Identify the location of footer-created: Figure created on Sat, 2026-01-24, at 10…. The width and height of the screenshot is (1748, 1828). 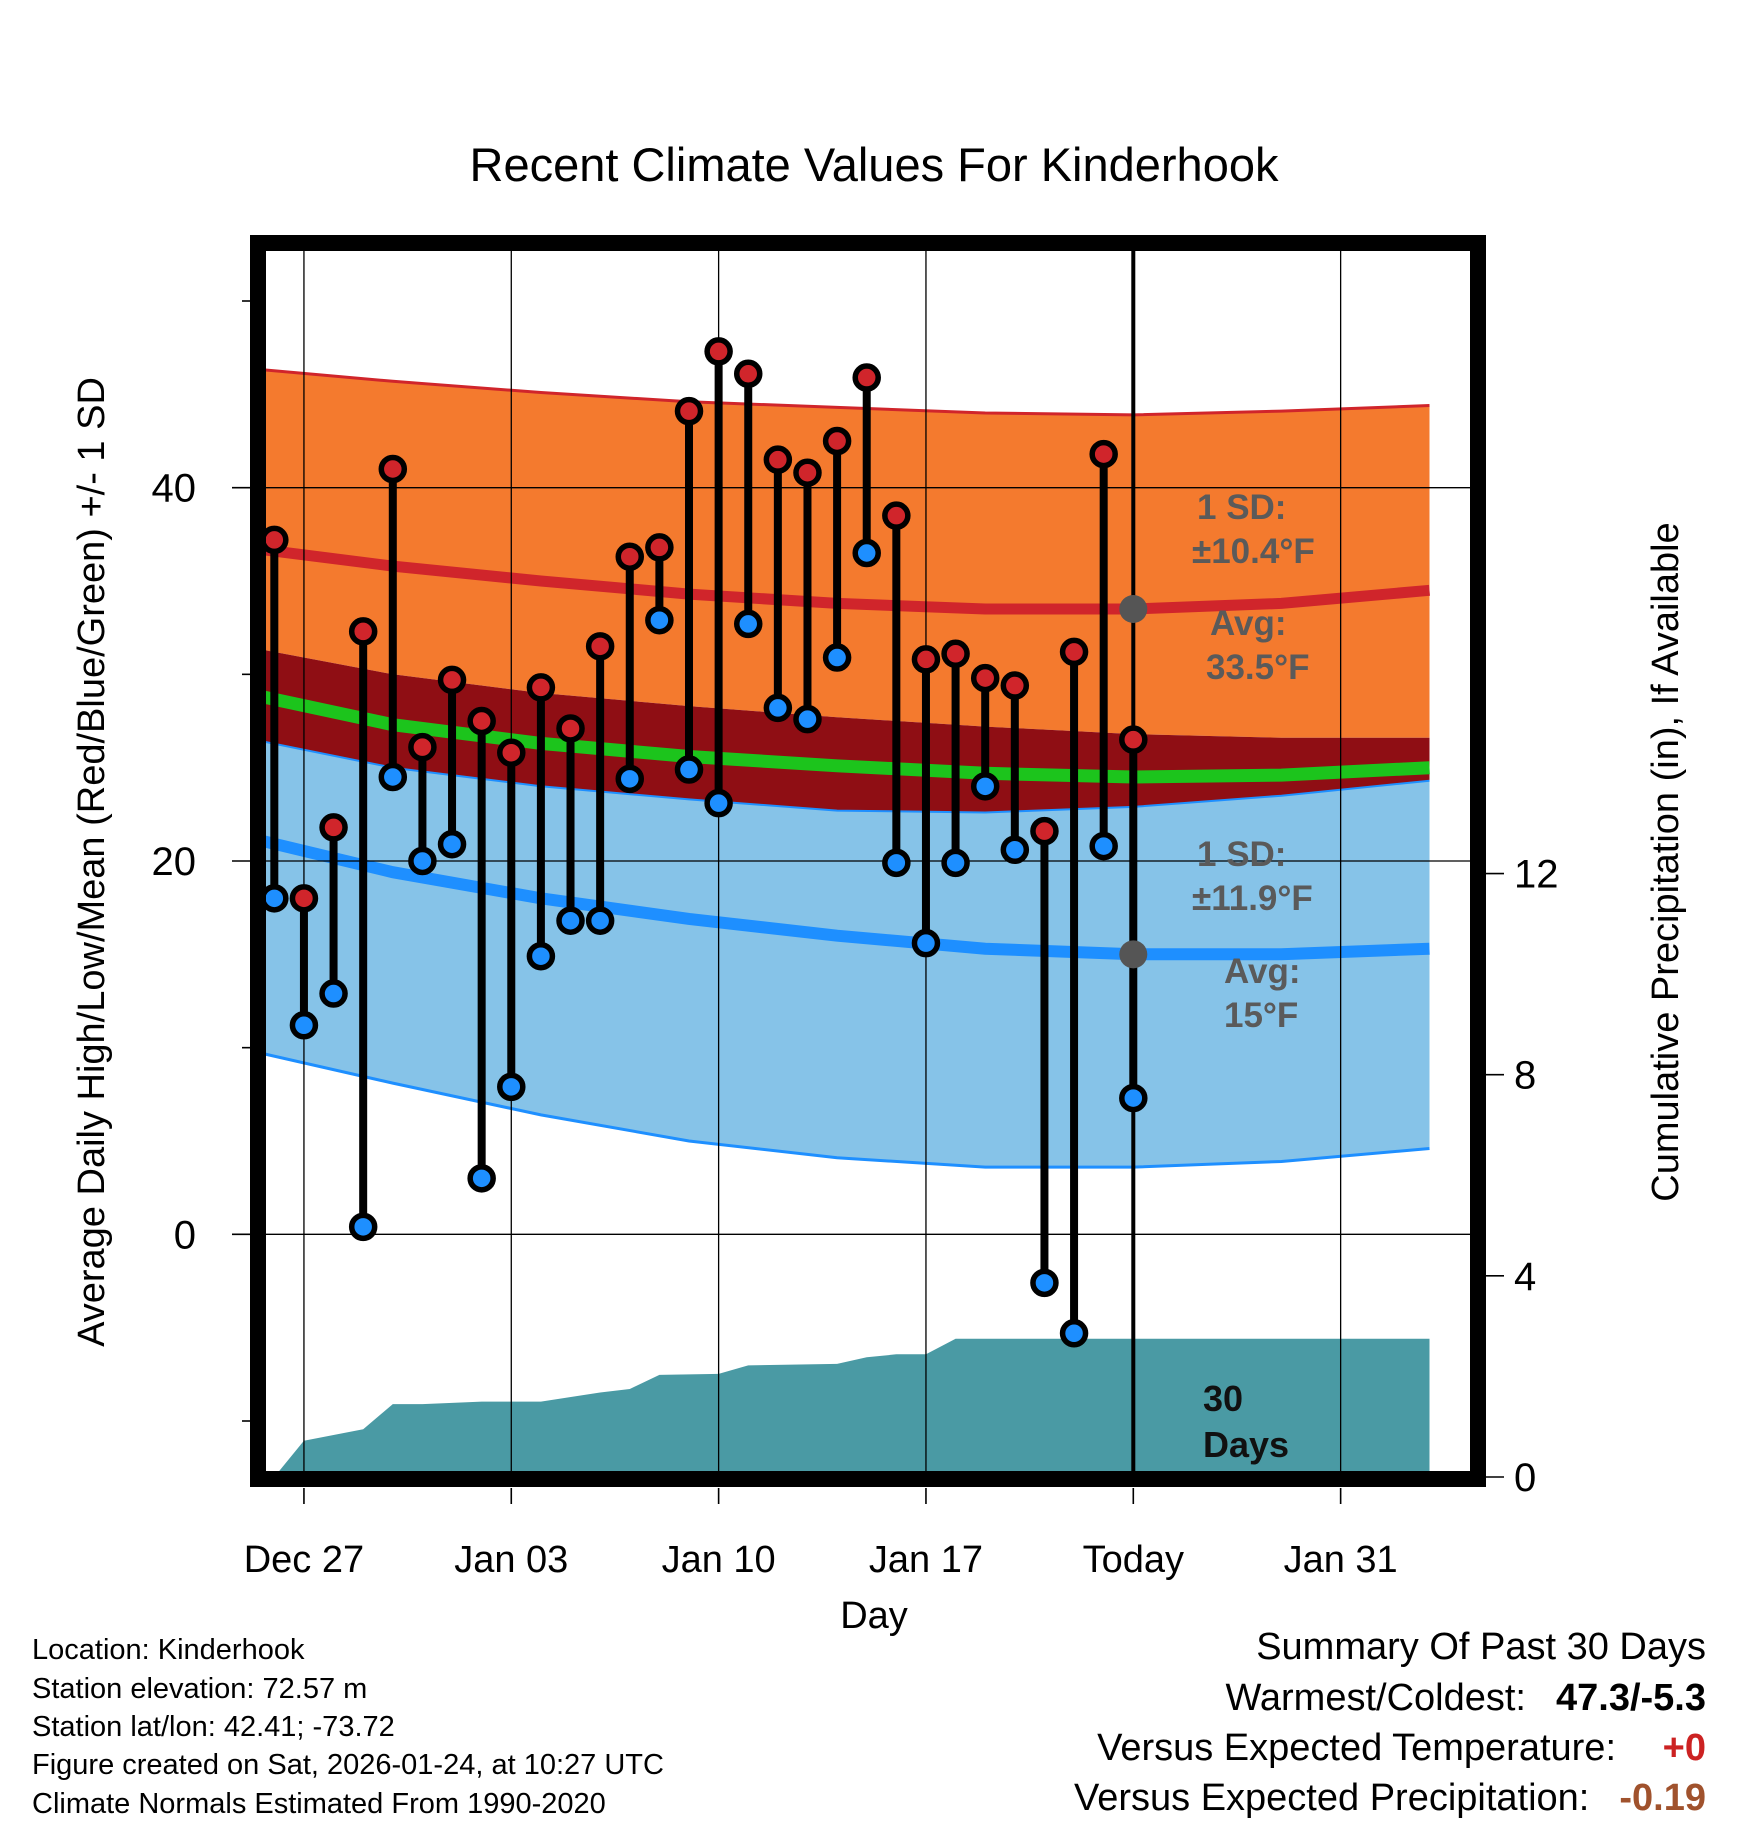
(348, 1765).